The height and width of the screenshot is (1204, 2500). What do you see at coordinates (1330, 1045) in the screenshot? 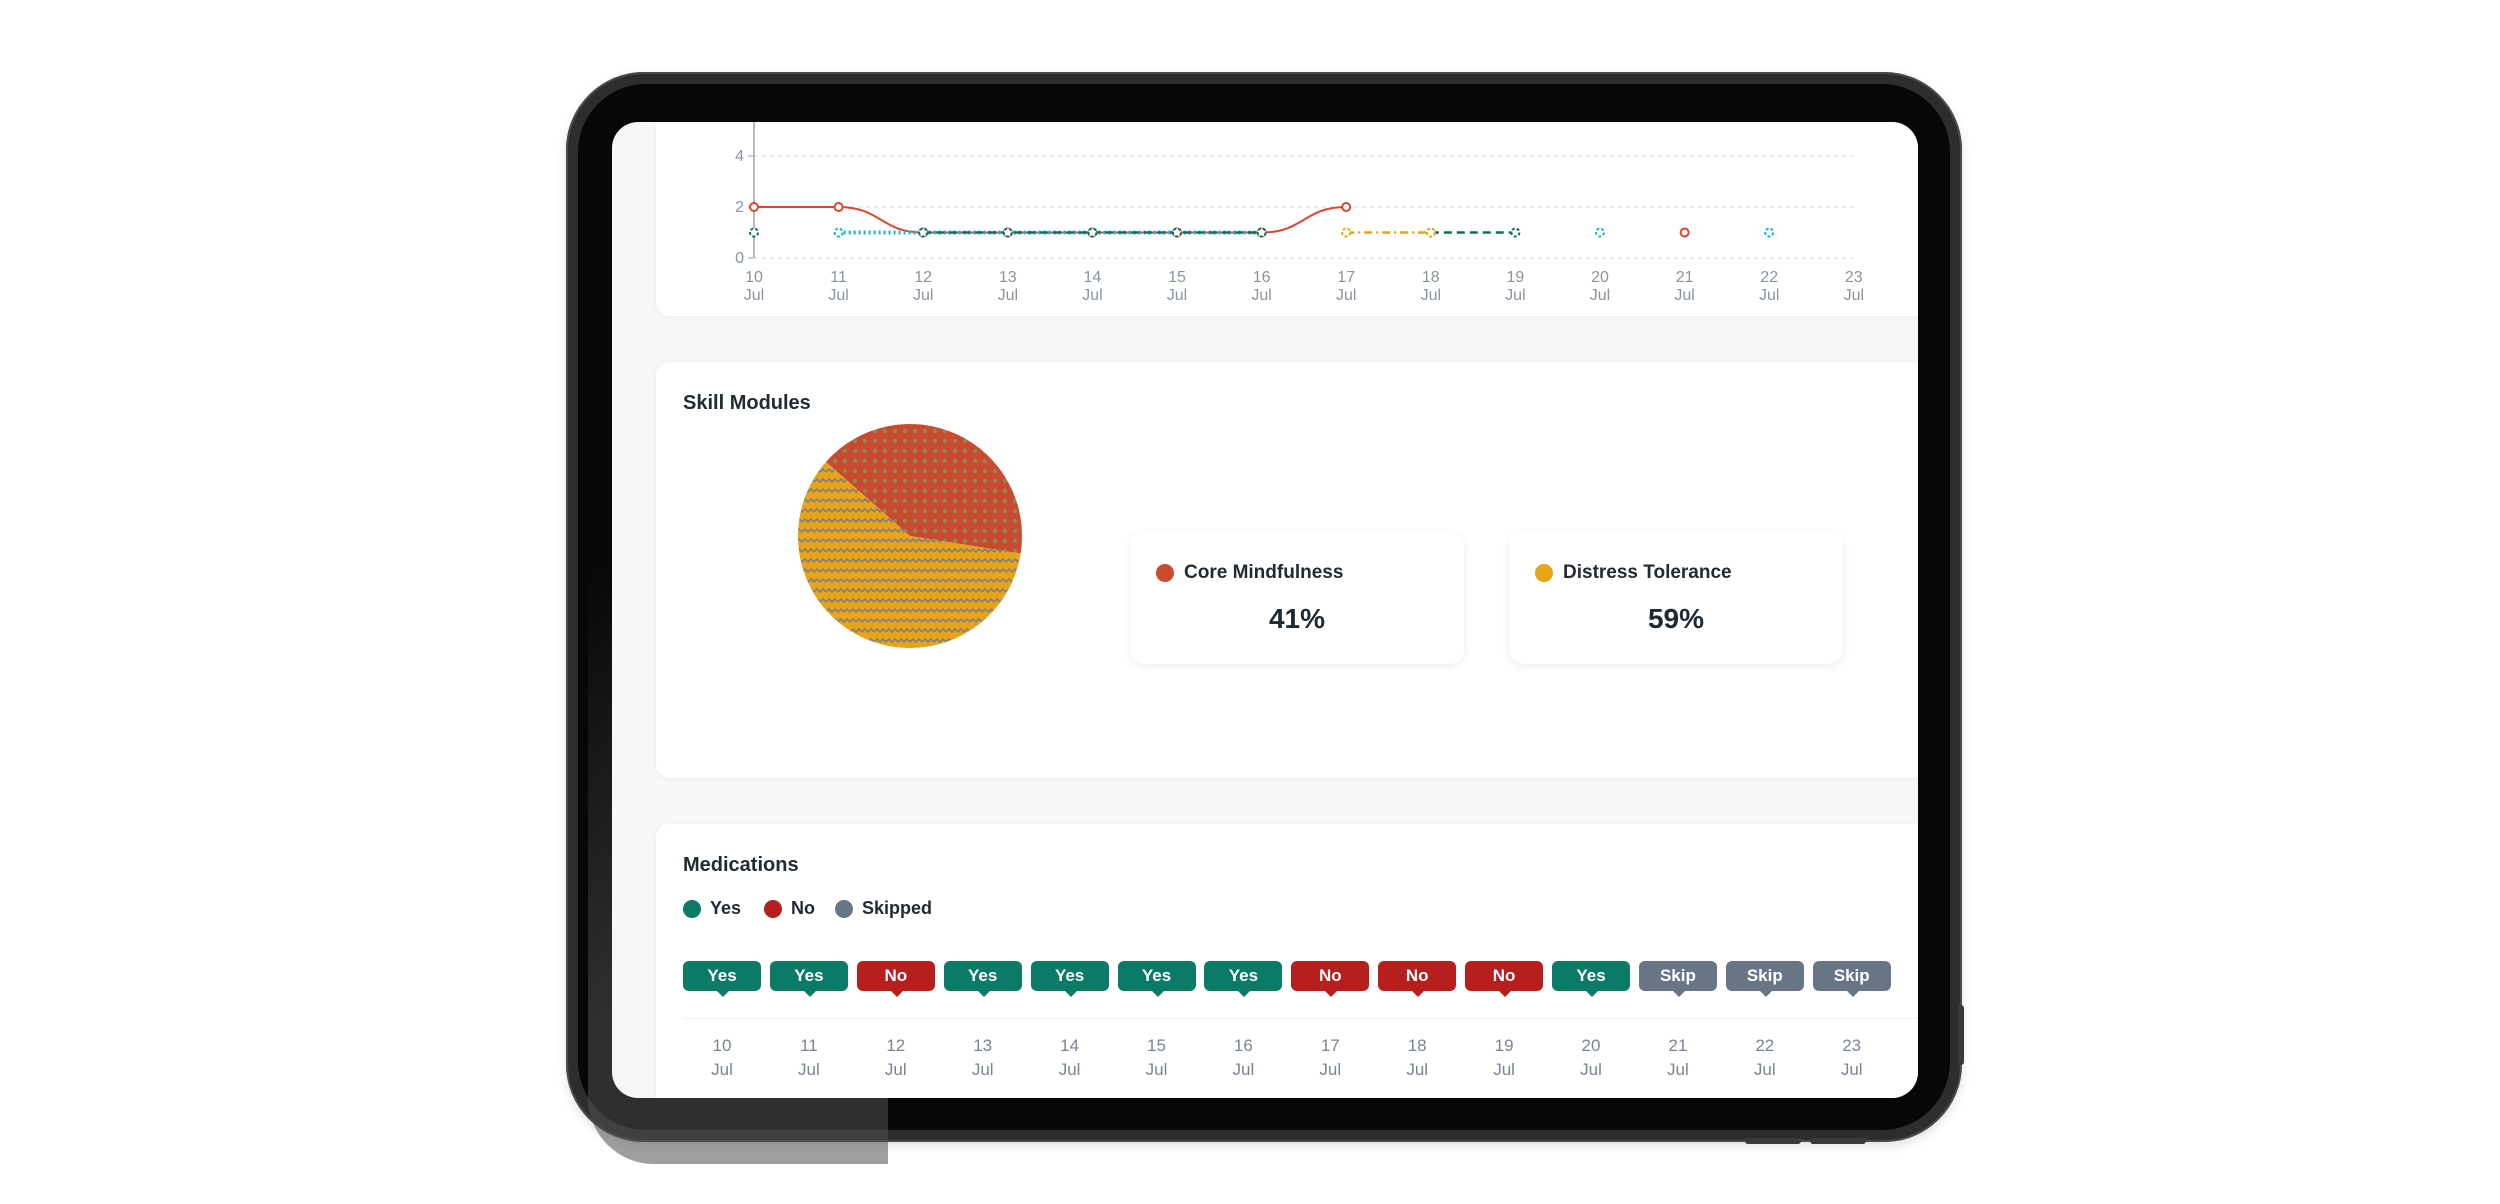
I see `medication-date-day: 17` at bounding box center [1330, 1045].